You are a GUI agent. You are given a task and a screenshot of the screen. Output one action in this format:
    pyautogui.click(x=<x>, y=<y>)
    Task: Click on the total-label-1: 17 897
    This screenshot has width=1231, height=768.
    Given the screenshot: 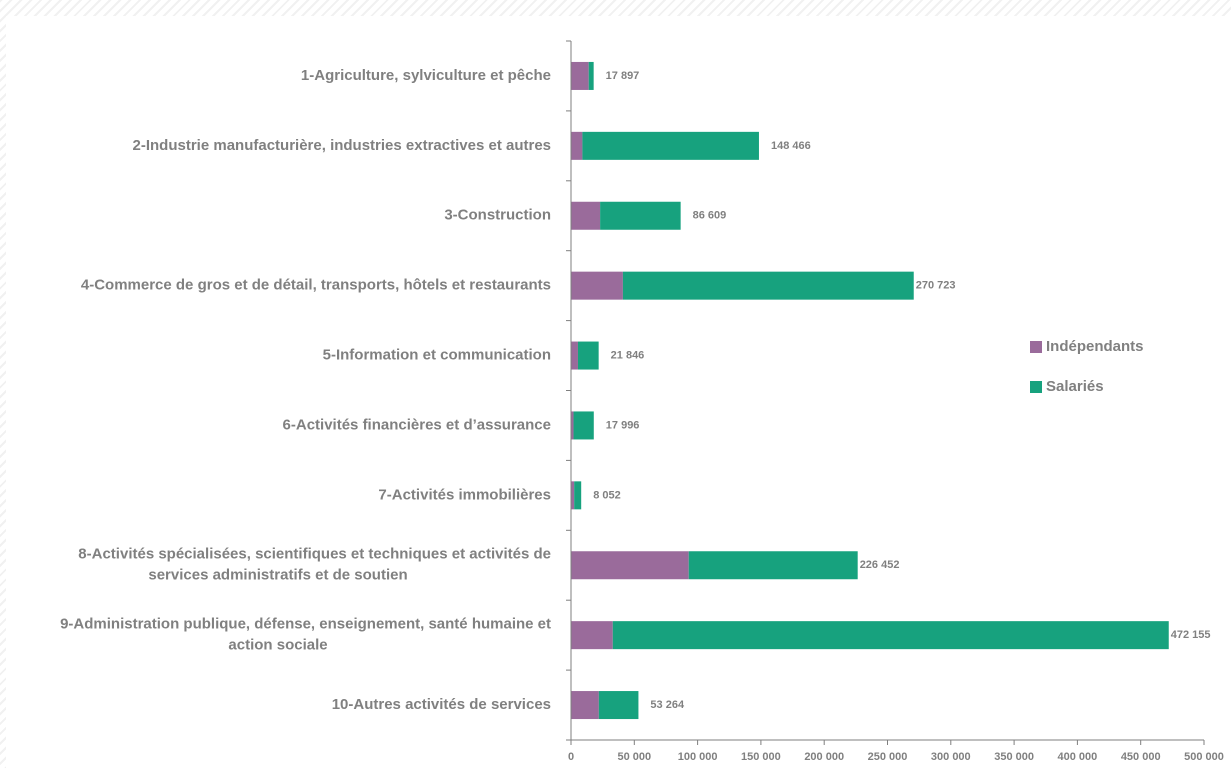 What is the action you would take?
    pyautogui.click(x=623, y=76)
    